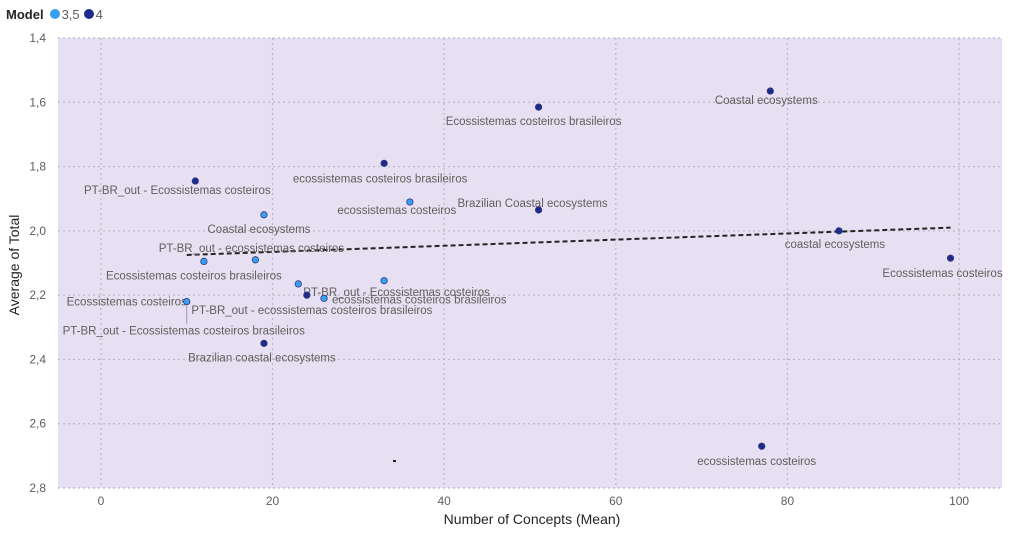 The height and width of the screenshot is (535, 1010). Describe the element at coordinates (835, 245) in the screenshot. I see `point-label: coastal ecosystems` at that location.